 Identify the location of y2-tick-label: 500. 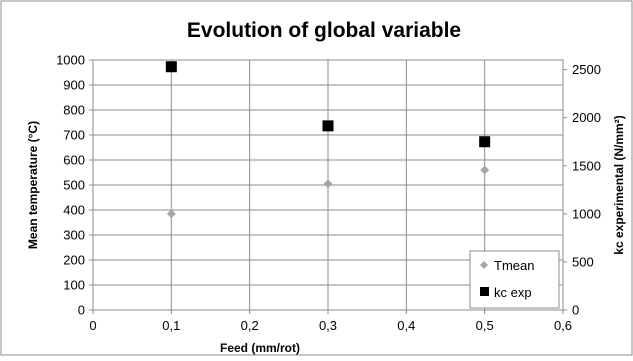
(583, 261).